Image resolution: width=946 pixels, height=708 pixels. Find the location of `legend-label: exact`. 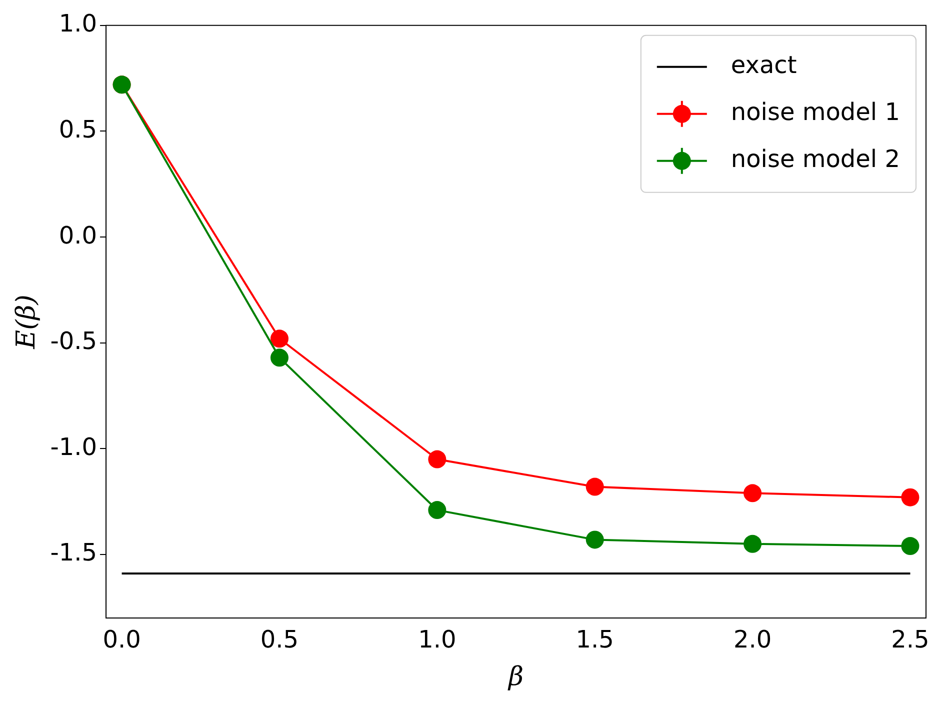

legend-label: exact is located at coordinates (763, 65).